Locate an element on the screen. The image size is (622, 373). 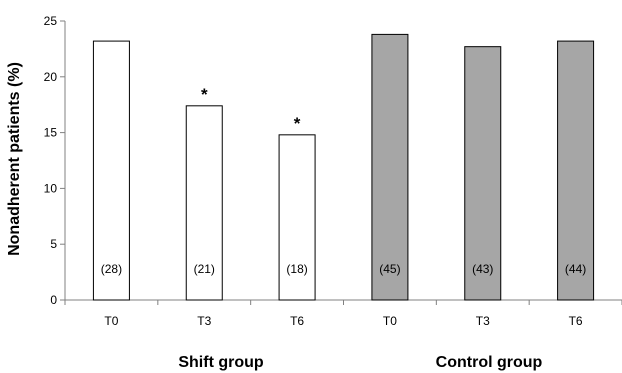
bar-count-label: (21) is located at coordinates (204, 269).